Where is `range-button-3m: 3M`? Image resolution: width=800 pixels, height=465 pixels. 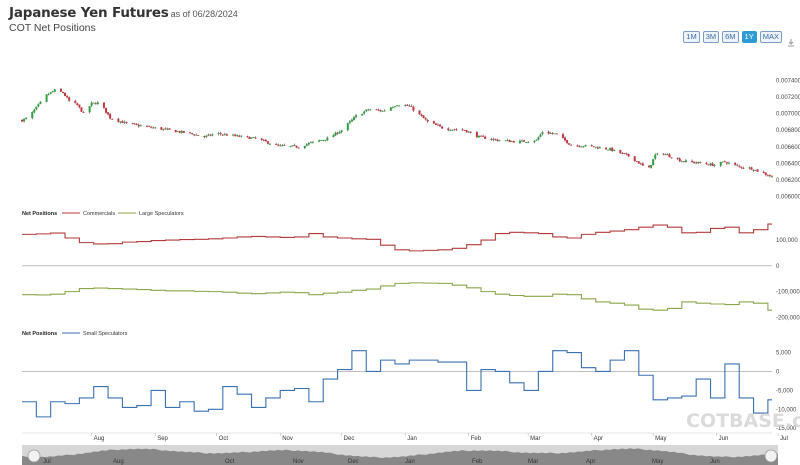
range-button-3m: 3M is located at coordinates (711, 37).